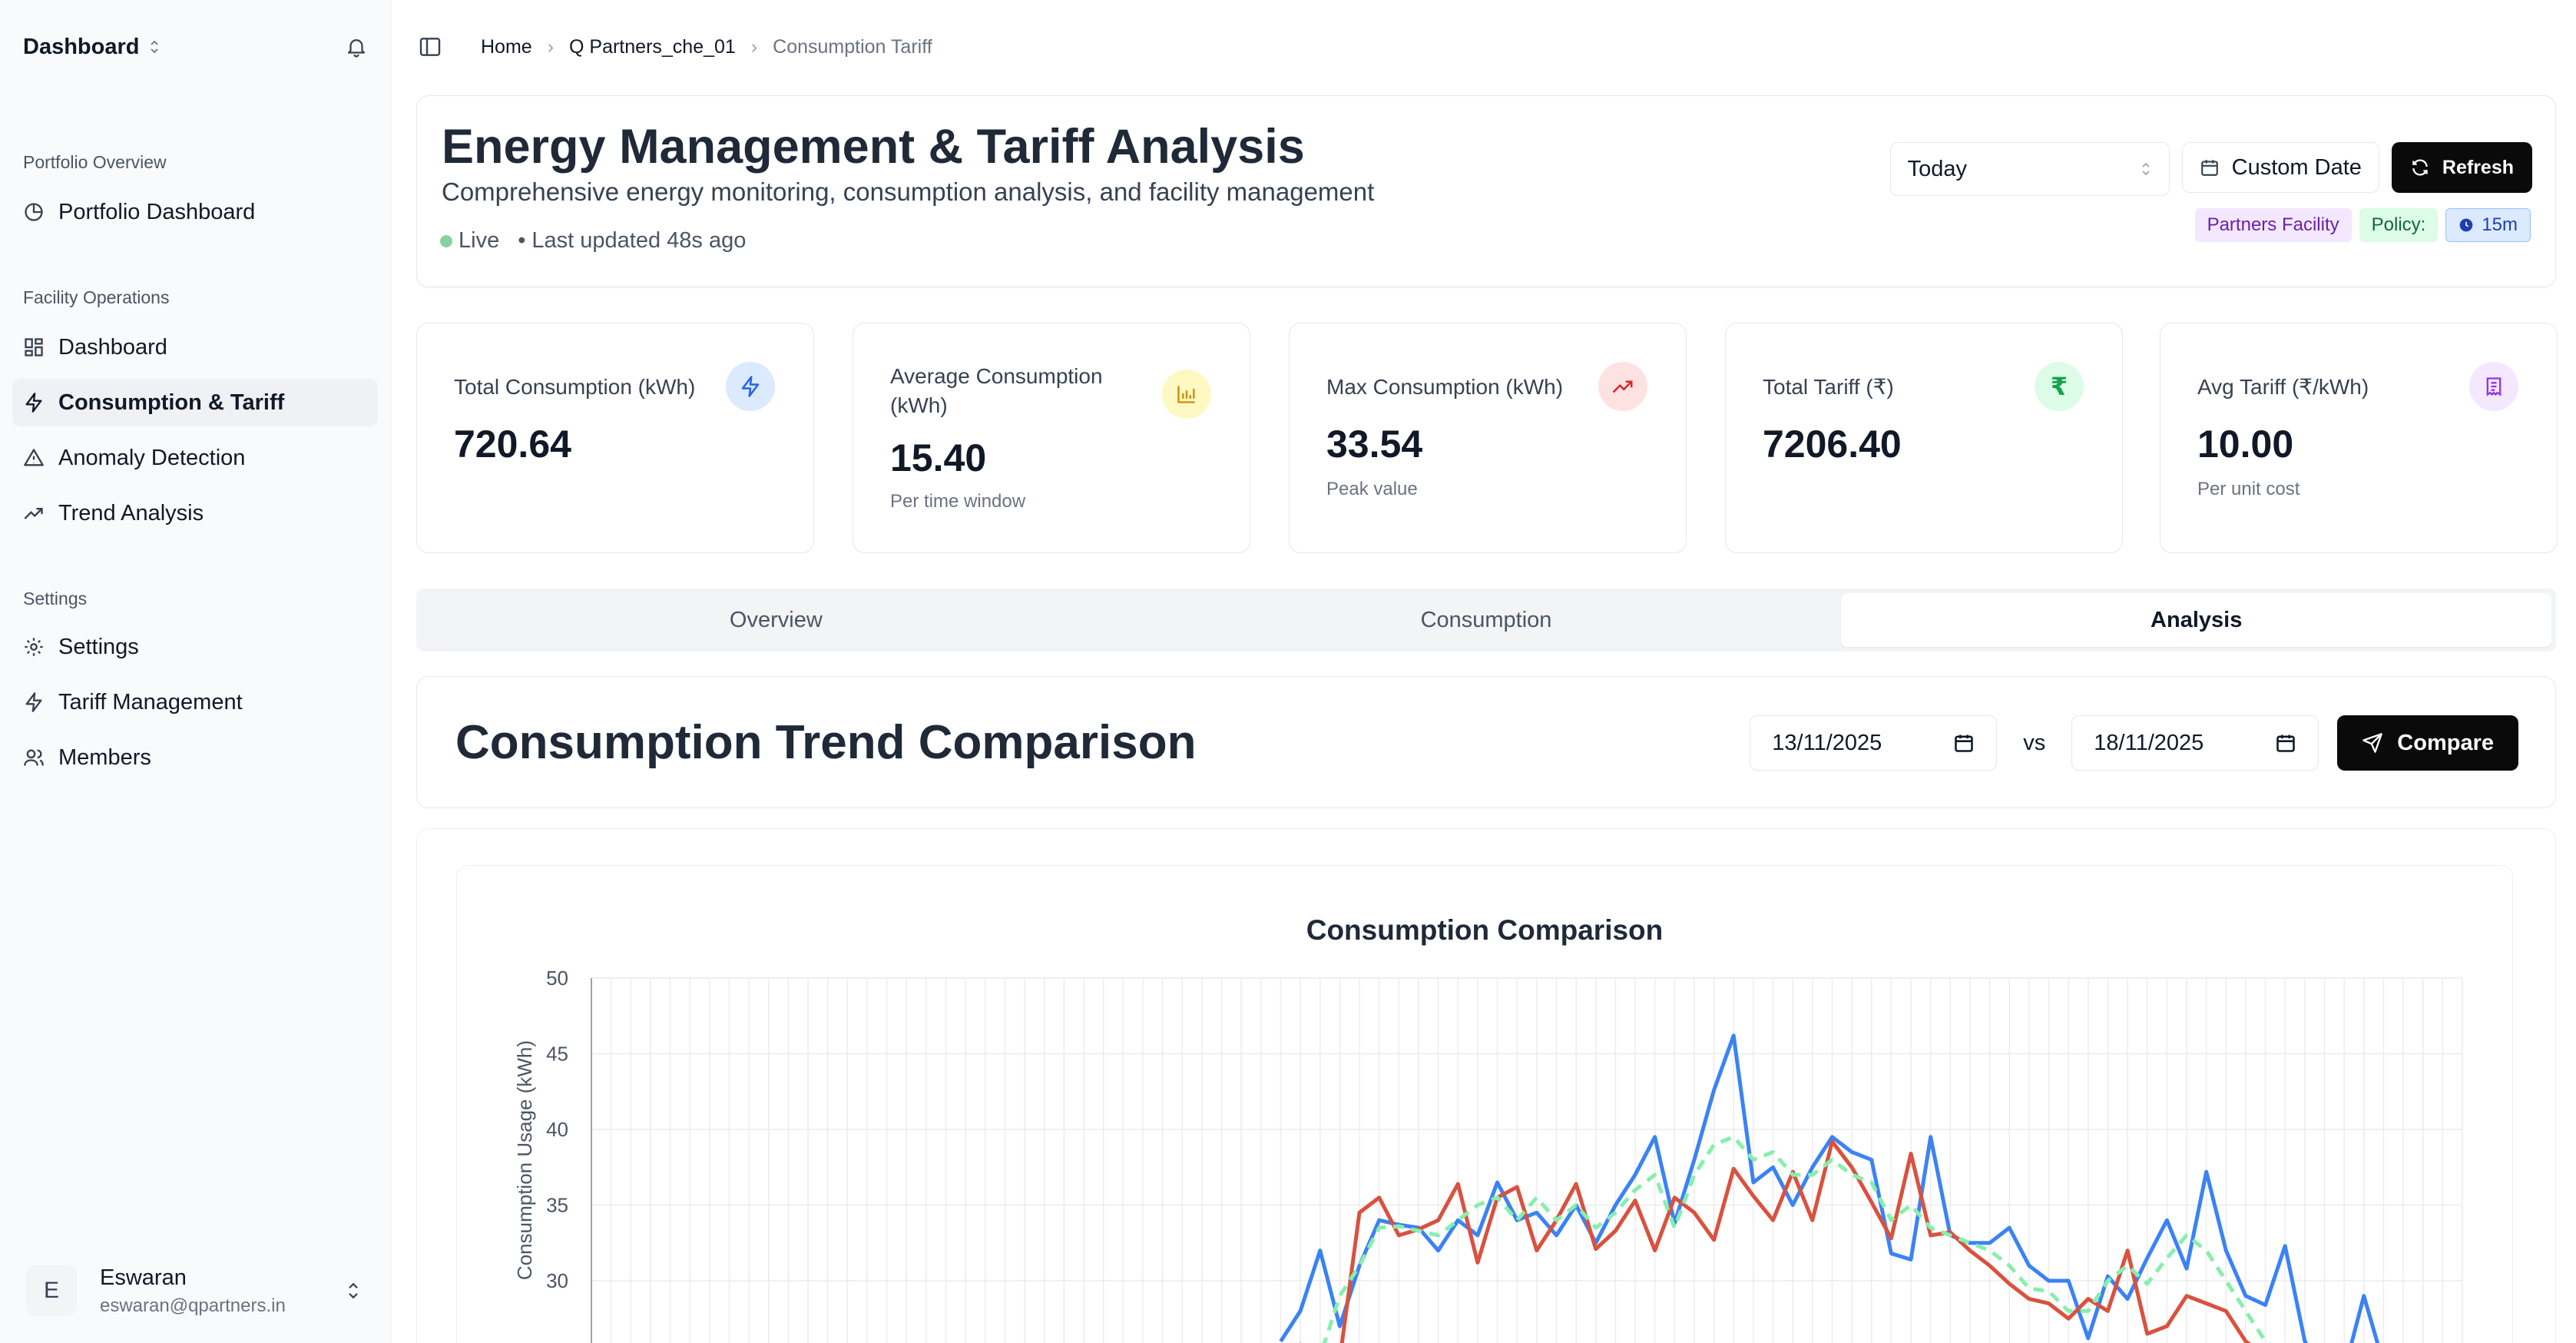  What do you see at coordinates (34, 647) in the screenshot?
I see `gear-icon` at bounding box center [34, 647].